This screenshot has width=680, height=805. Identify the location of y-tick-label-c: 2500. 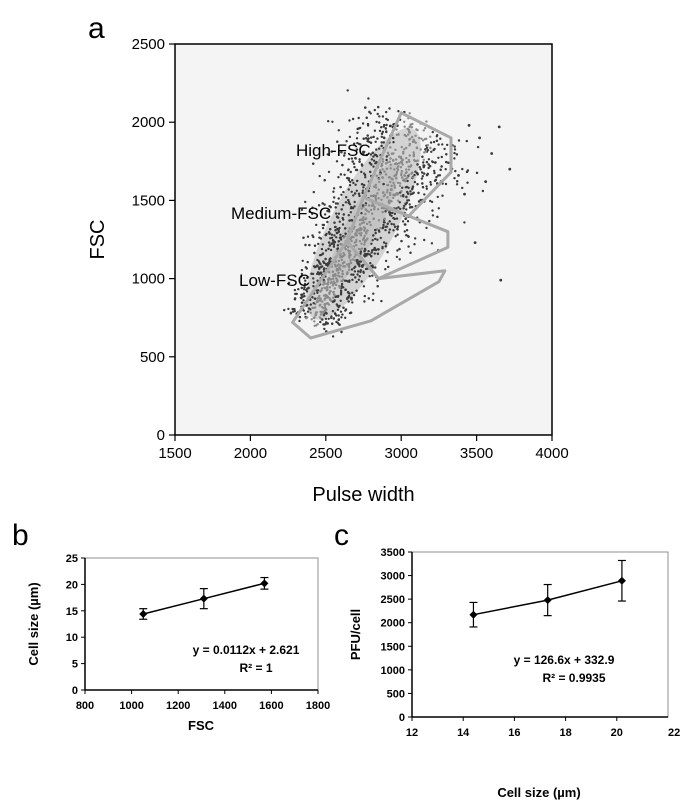
(393, 600).